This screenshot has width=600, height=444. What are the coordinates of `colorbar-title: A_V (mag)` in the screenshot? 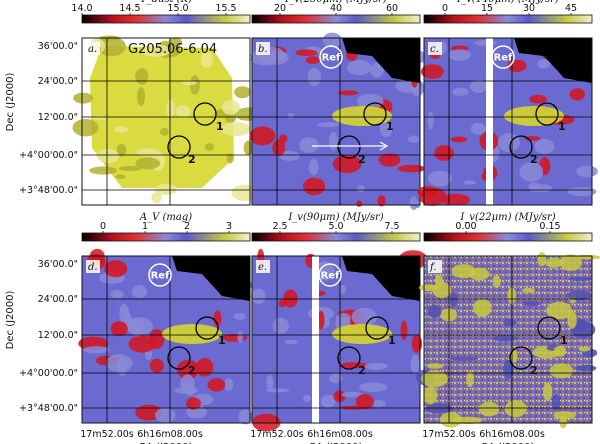 It's located at (165, 217).